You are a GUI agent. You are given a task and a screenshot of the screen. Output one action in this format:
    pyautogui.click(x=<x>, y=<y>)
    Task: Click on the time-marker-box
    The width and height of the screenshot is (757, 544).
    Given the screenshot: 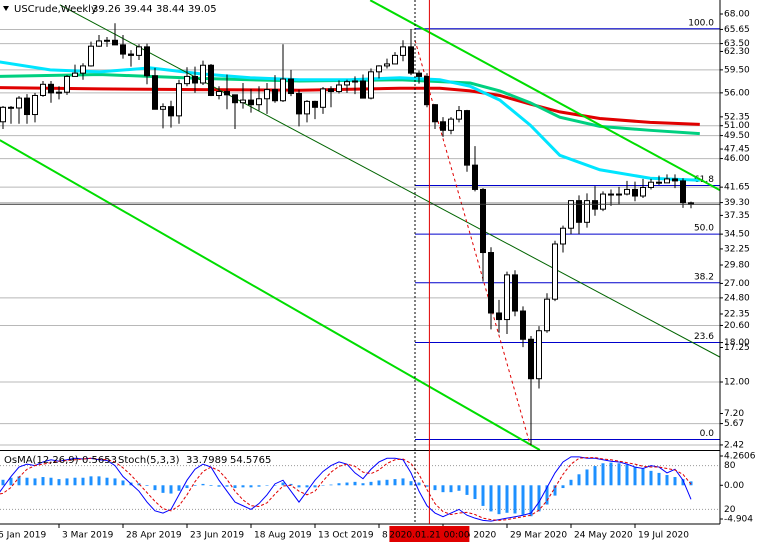 What is the action you would take?
    pyautogui.click(x=429, y=534)
    